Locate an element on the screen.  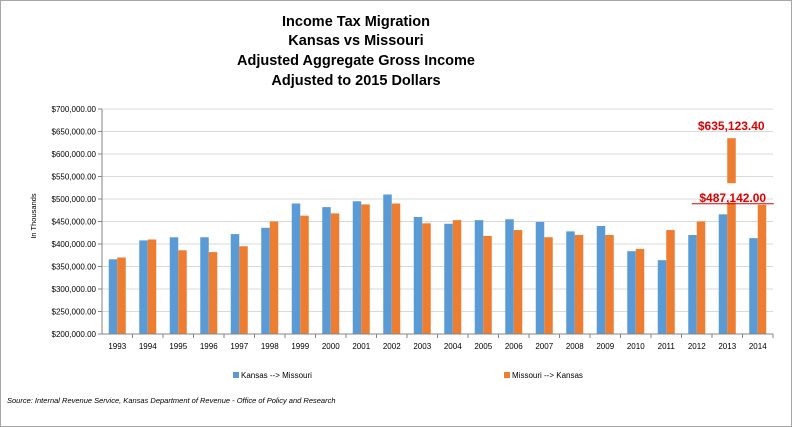
x-tick-label: 1993 is located at coordinates (117, 346).